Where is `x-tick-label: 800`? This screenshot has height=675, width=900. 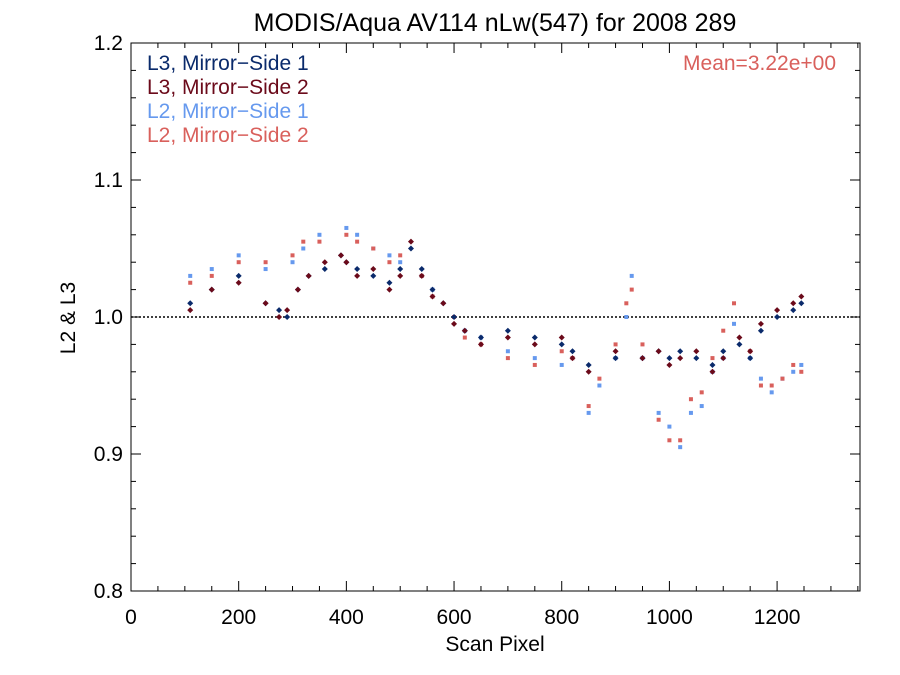
x-tick-label: 800 is located at coordinates (561, 617).